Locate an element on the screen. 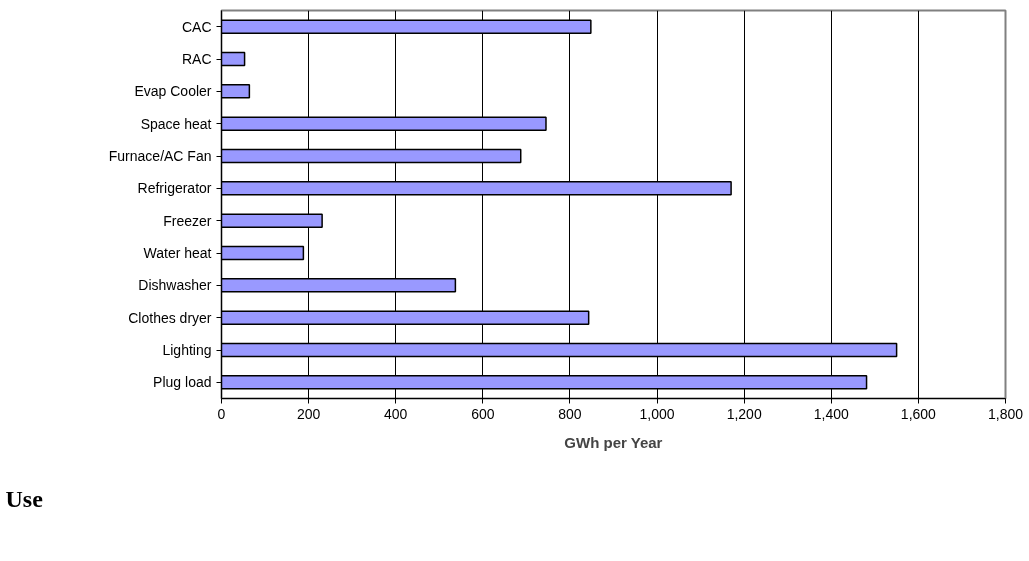  x-axis-title: GWh per Year is located at coordinates (613, 442).